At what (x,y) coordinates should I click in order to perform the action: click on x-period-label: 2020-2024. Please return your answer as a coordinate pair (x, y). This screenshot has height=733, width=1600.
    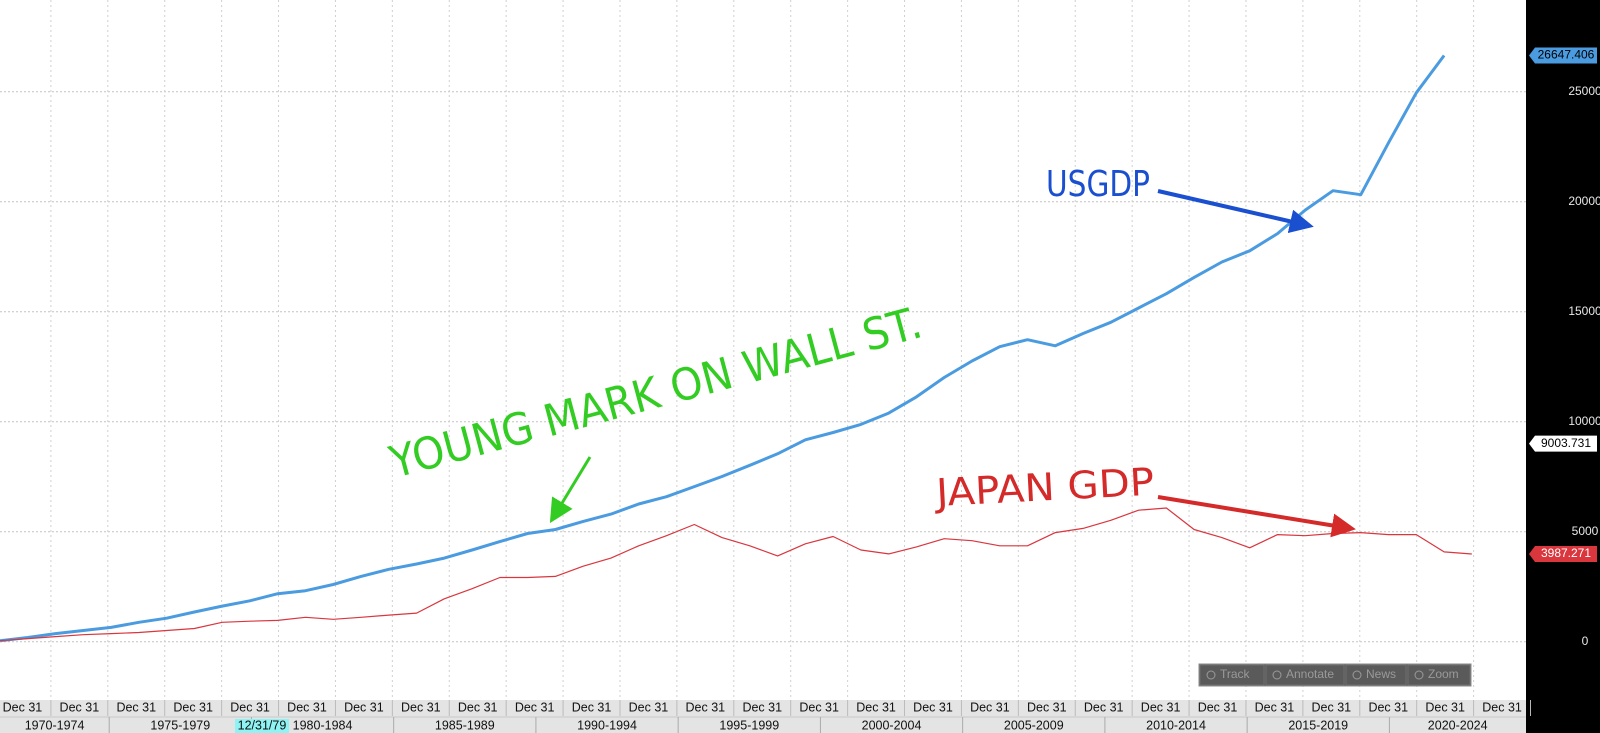
    Looking at the image, I should click on (1458, 725).